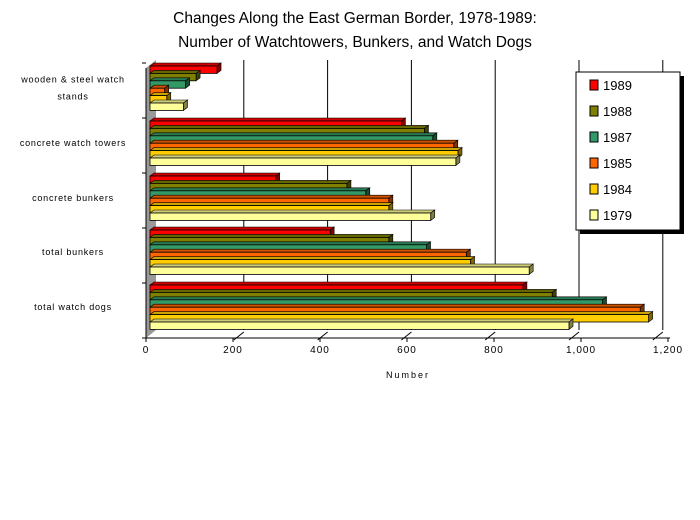  Describe the element at coordinates (73, 143) in the screenshot. I see `category-label: concrete watch towers` at that location.